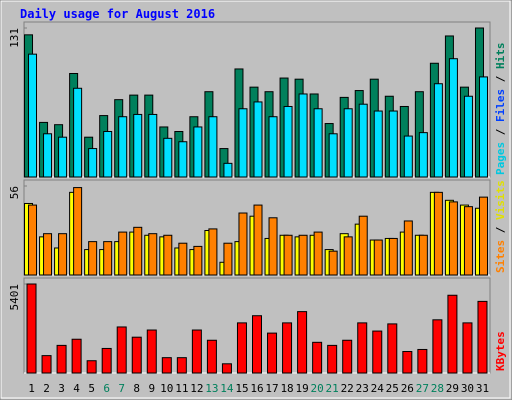  What do you see at coordinates (117, 14) in the screenshot?
I see `chart-title: Daily usage for August 2016` at bounding box center [117, 14].